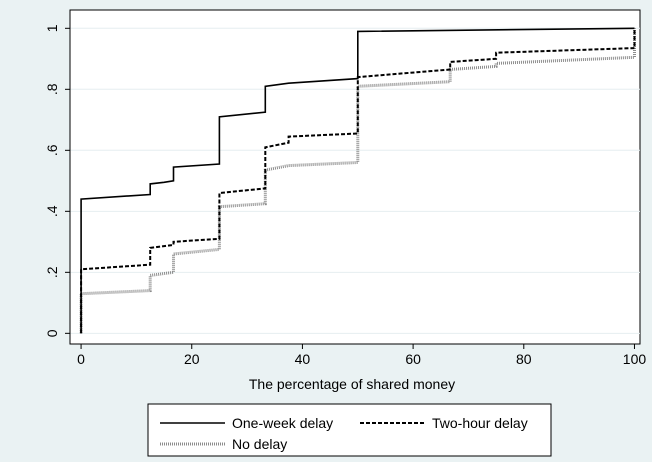  What do you see at coordinates (303, 359) in the screenshot?
I see `x-tick-label: 40` at bounding box center [303, 359].